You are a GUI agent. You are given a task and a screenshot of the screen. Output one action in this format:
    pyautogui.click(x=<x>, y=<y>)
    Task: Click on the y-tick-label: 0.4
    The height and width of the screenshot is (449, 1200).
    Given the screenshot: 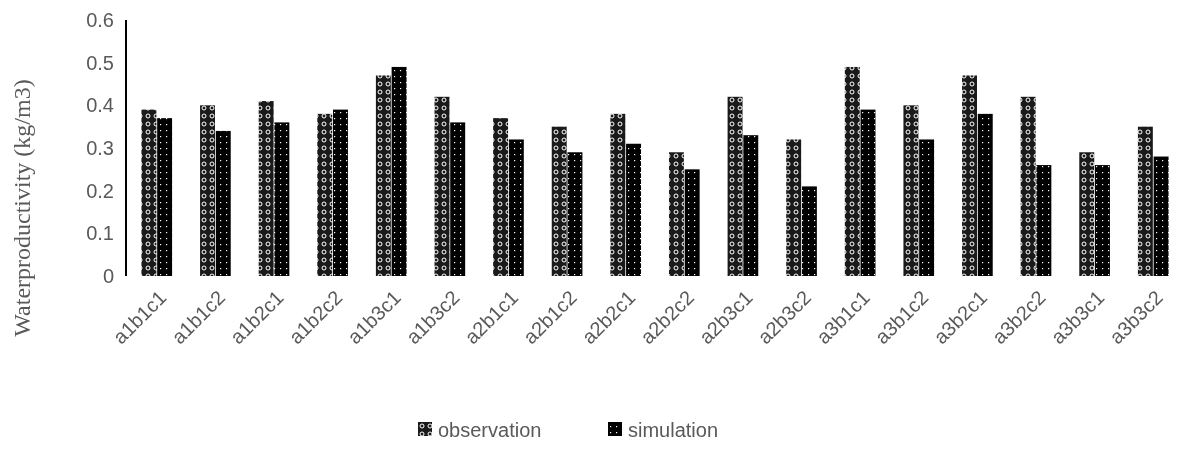 What is the action you would take?
    pyautogui.click(x=100, y=105)
    